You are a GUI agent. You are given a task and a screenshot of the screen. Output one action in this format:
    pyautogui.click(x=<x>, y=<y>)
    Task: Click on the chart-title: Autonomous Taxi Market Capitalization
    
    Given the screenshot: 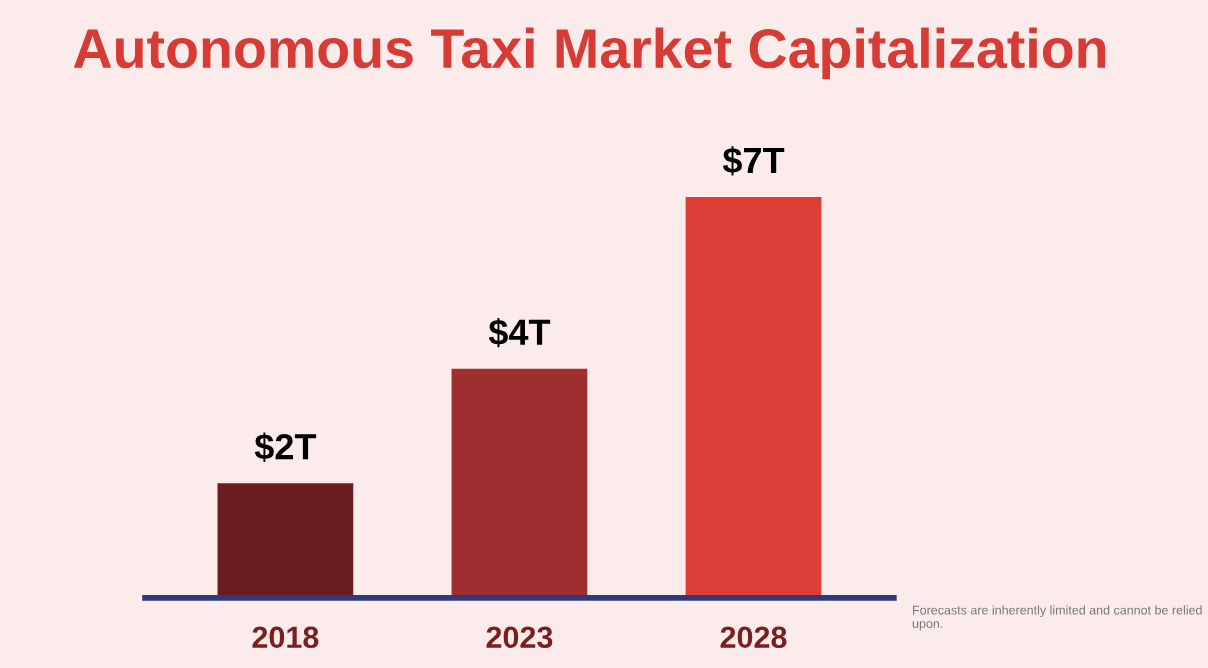 What is the action you would take?
    pyautogui.click(x=589, y=53)
    